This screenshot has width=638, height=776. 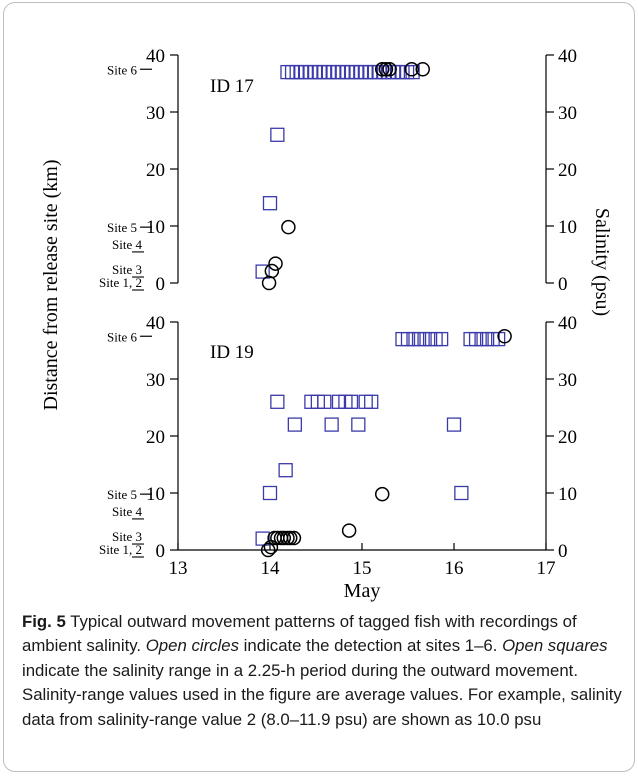 What do you see at coordinates (271, 568) in the screenshot?
I see `x-tick-label: 14` at bounding box center [271, 568].